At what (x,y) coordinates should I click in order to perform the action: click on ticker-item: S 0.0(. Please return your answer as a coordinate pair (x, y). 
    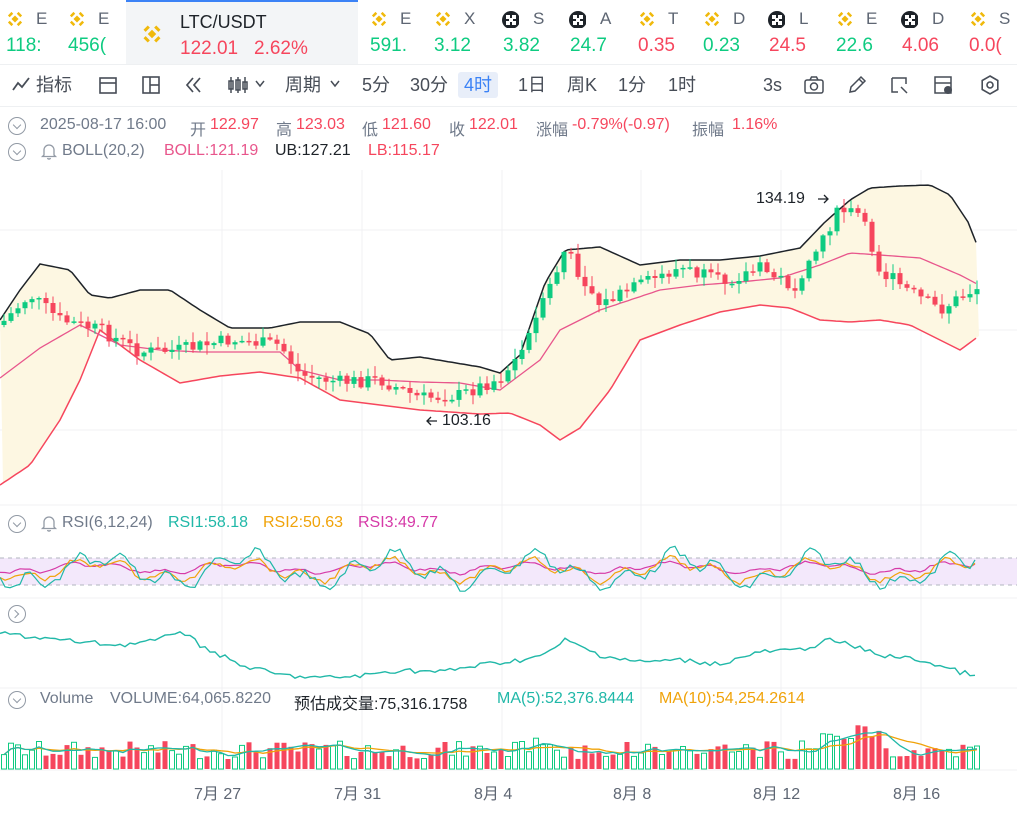
    Looking at the image, I should click on (990, 32).